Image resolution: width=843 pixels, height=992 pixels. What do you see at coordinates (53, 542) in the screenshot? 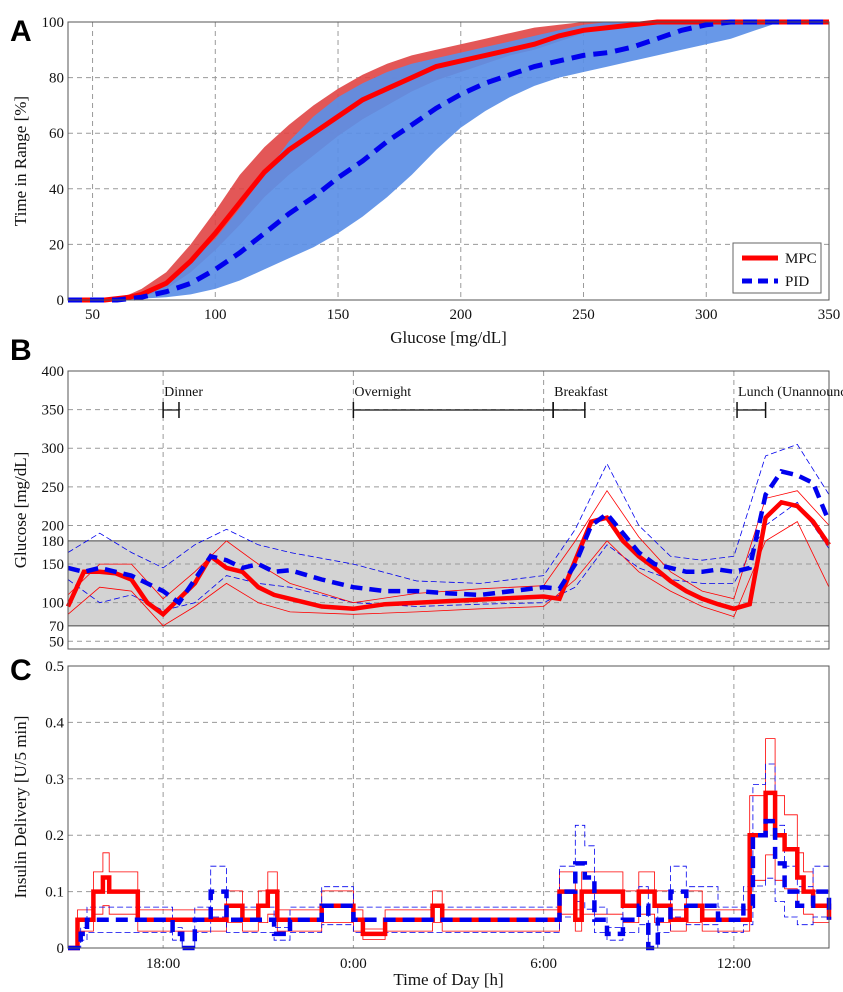
I see `y-tick-label: 180` at bounding box center [53, 542].